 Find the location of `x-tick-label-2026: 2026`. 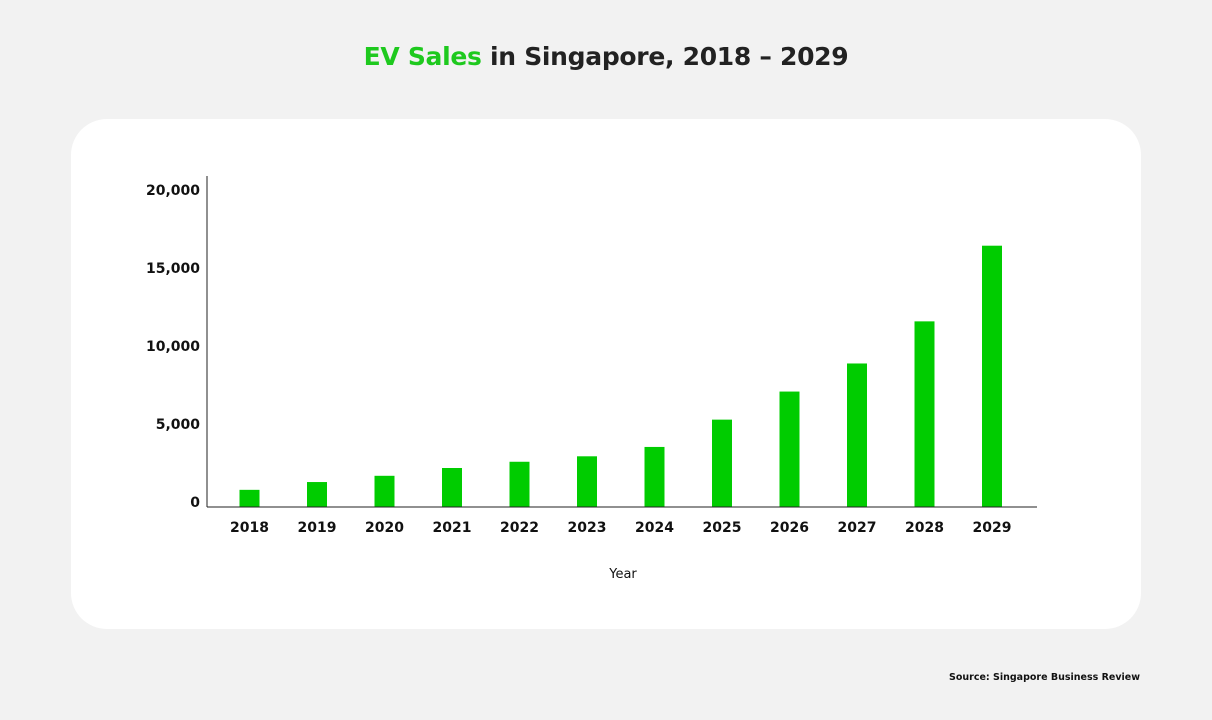

x-tick-label-2026: 2026 is located at coordinates (789, 528).